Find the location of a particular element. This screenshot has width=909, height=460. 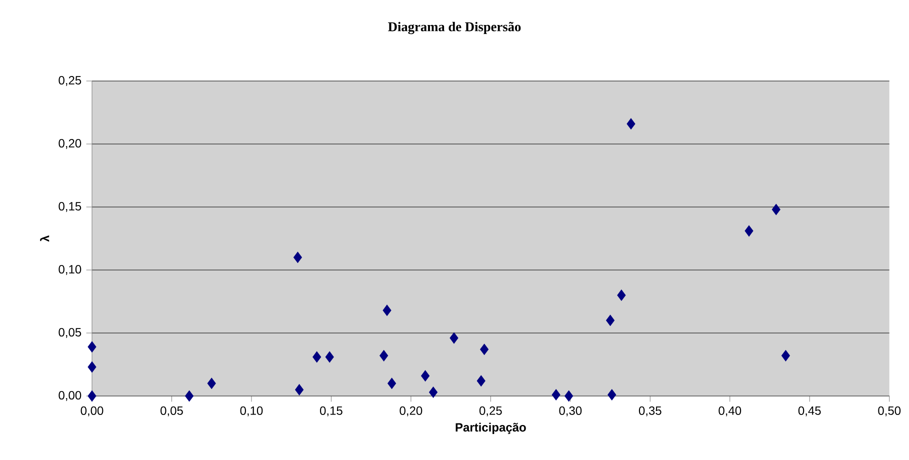

y-tick-label: 0,10 is located at coordinates (70, 270).